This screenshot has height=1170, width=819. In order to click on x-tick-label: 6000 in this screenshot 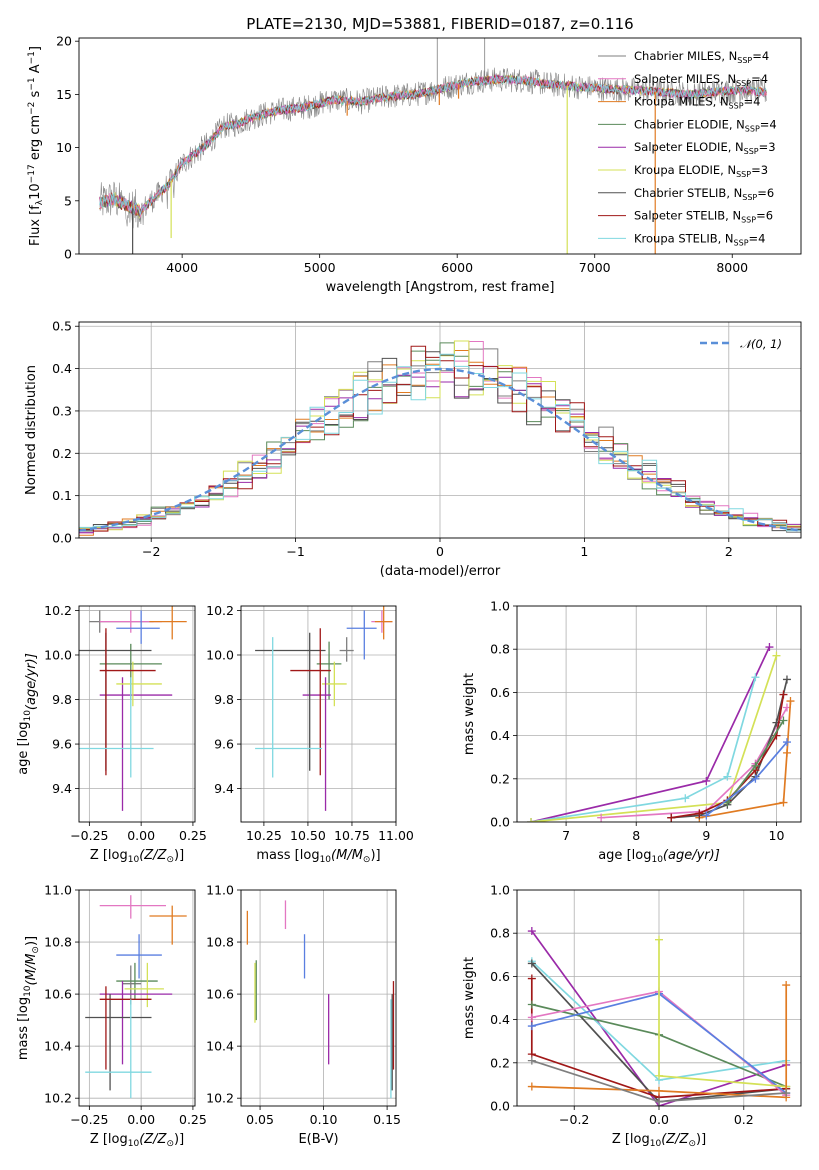, I will do `click(457, 267)`.